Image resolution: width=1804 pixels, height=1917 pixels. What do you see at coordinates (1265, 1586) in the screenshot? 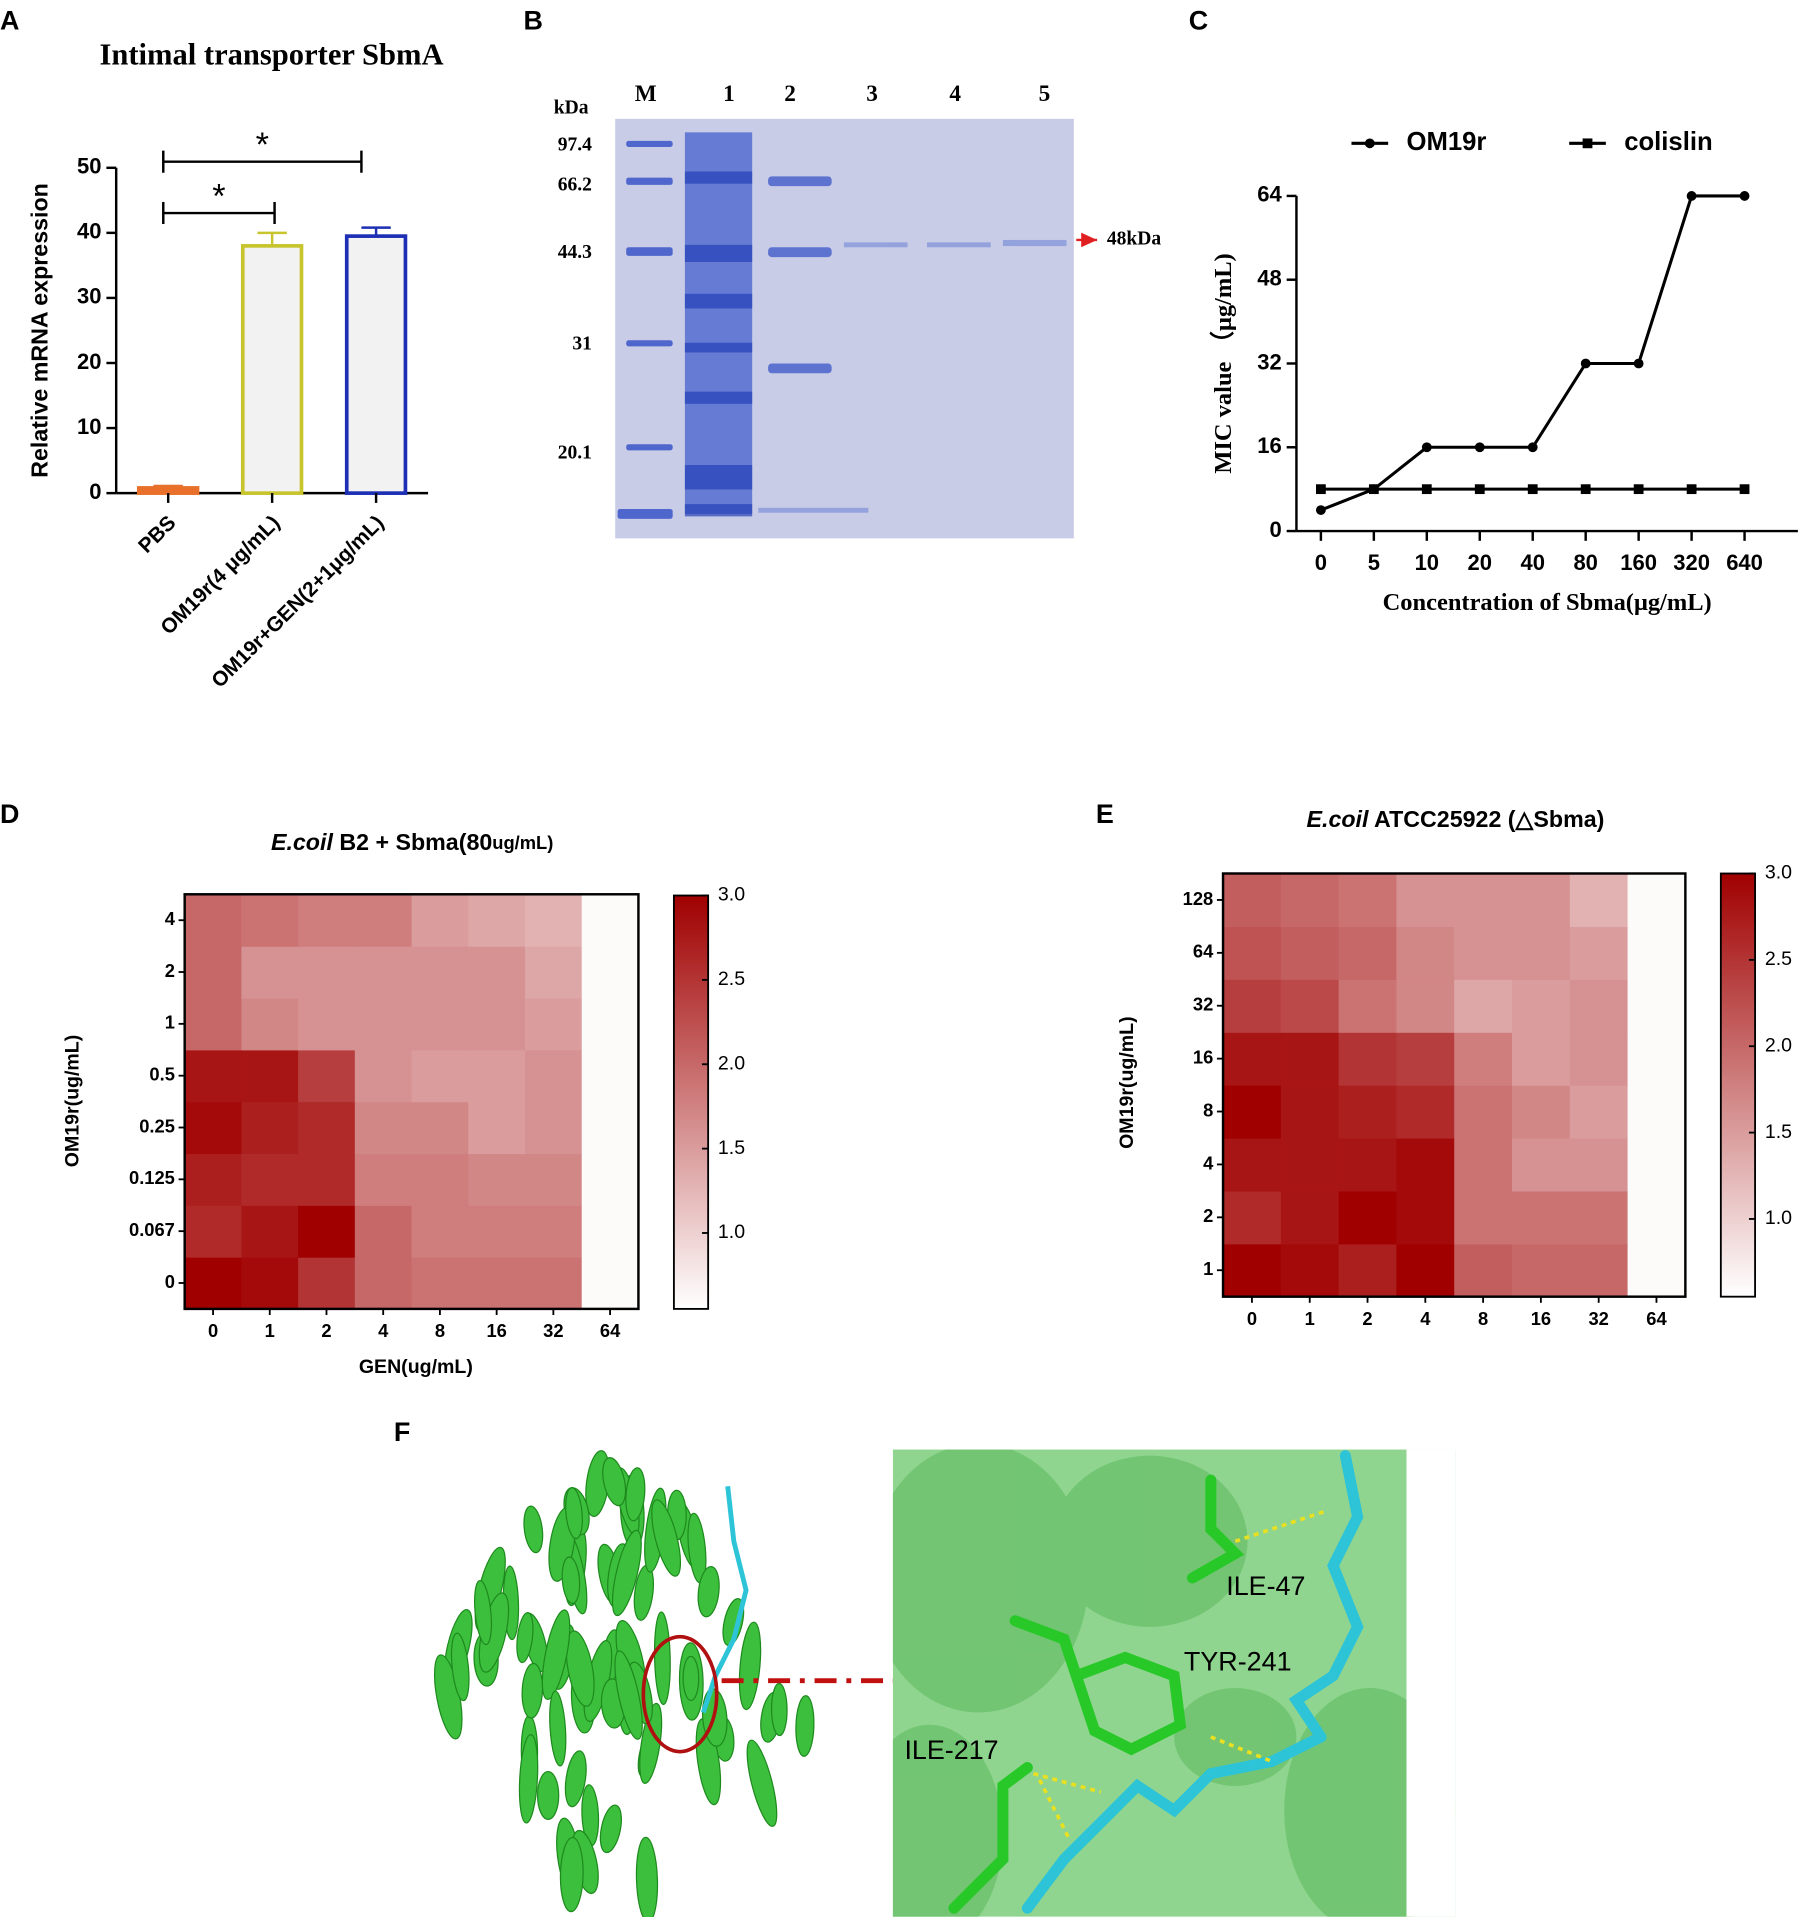
I see `residue-label: ILE-47` at bounding box center [1265, 1586].